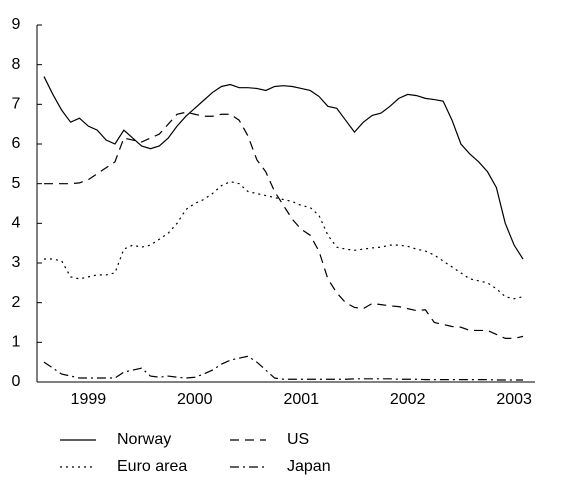  I want to click on x-tick-label: 2003, so click(514, 399).